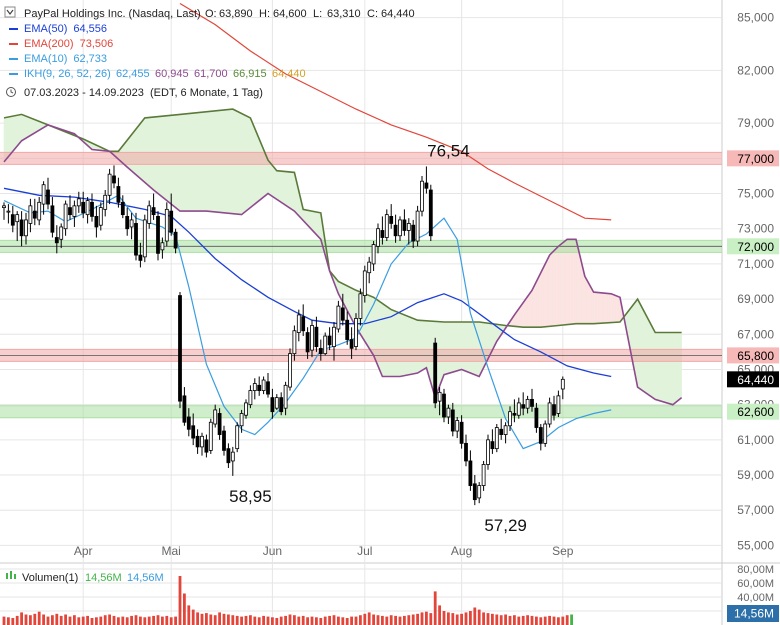 The height and width of the screenshot is (625, 780). I want to click on collapse-icon, so click(10, 12).